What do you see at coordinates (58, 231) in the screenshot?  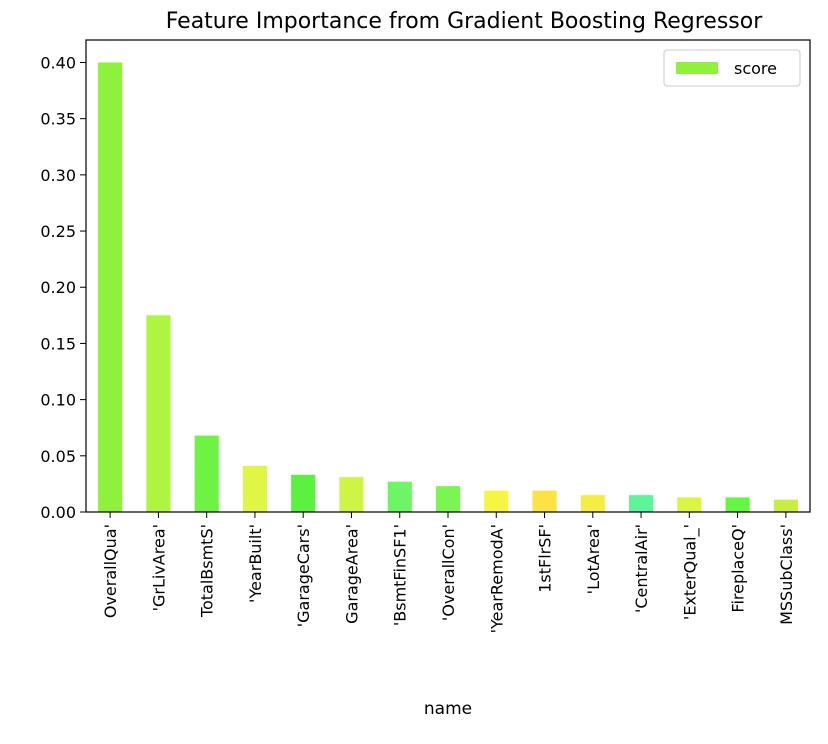 I see `y-tick-label: 0.25` at bounding box center [58, 231].